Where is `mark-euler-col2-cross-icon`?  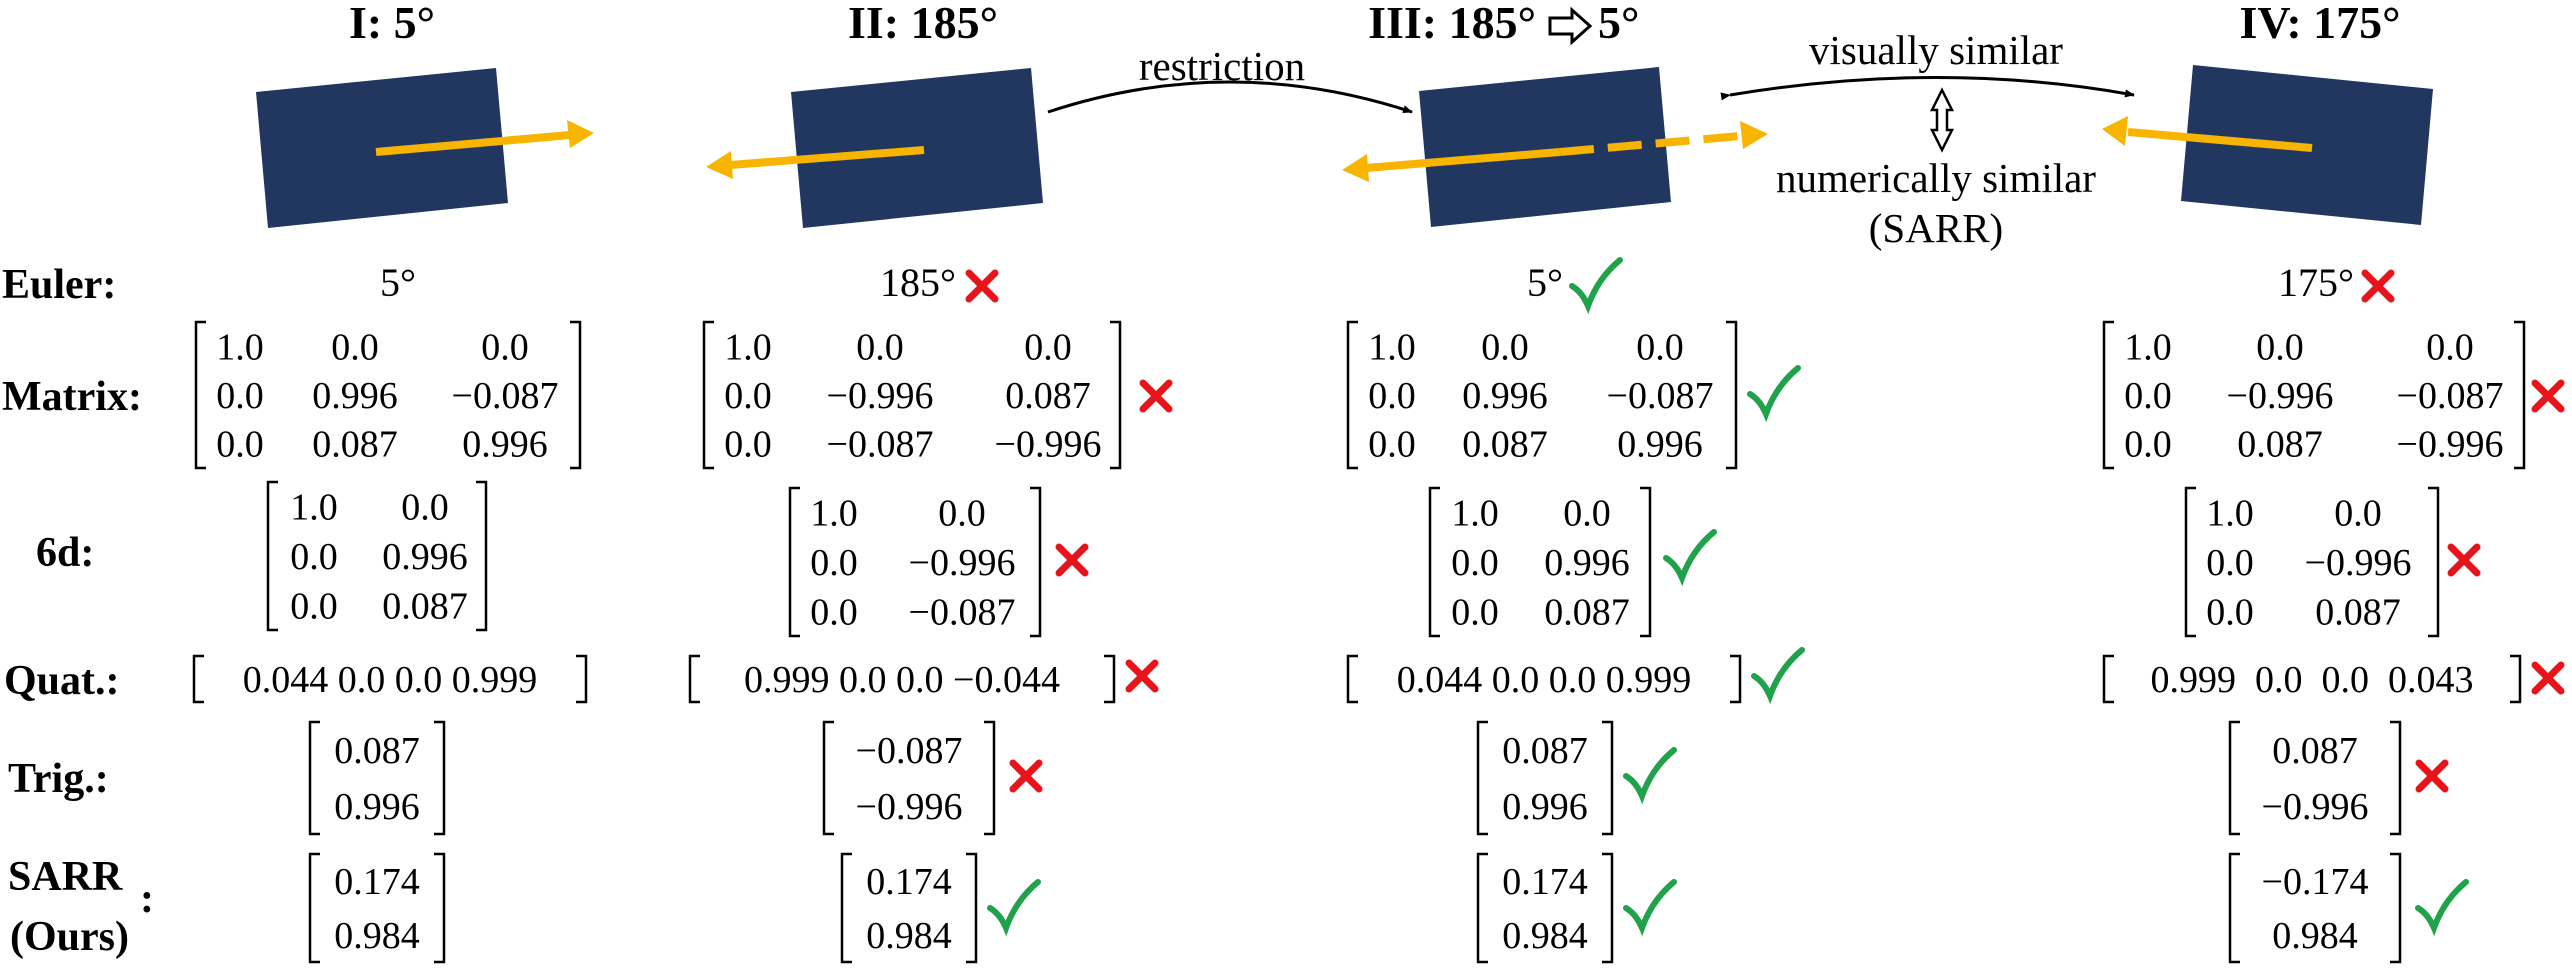
mark-euler-col2-cross-icon is located at coordinates (982, 286).